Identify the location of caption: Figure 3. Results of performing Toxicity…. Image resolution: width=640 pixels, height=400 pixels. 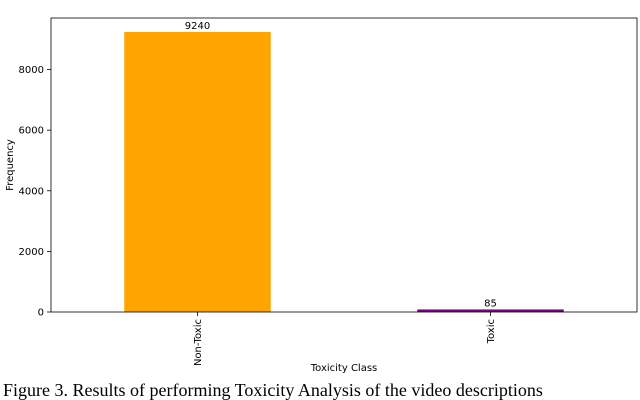
(273, 390).